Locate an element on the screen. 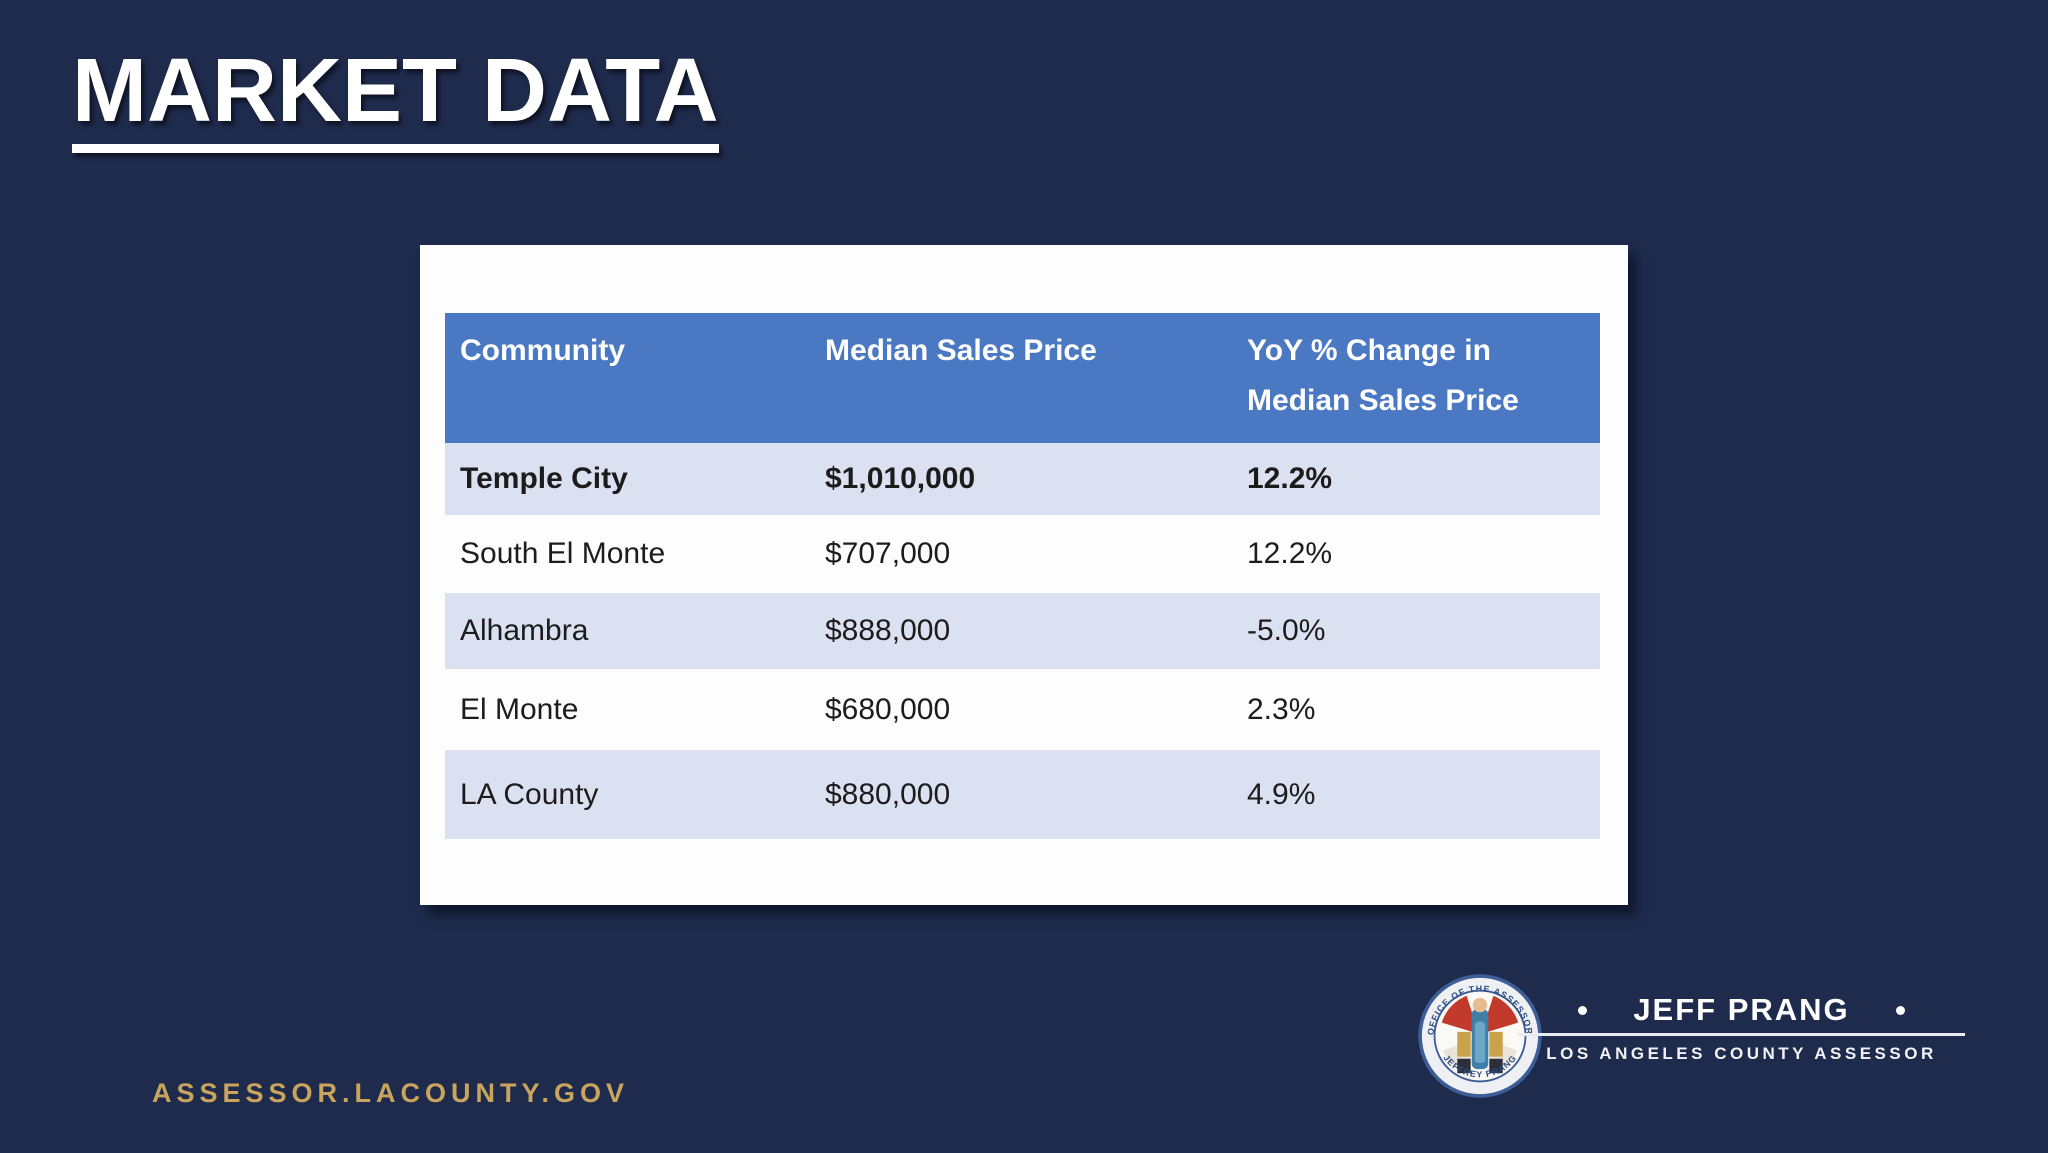  table-row: South El Monte $707,000 12.2% is located at coordinates (1022, 554).